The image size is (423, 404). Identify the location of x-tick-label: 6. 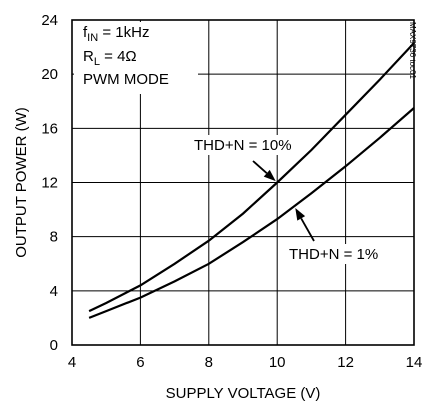
(140, 362).